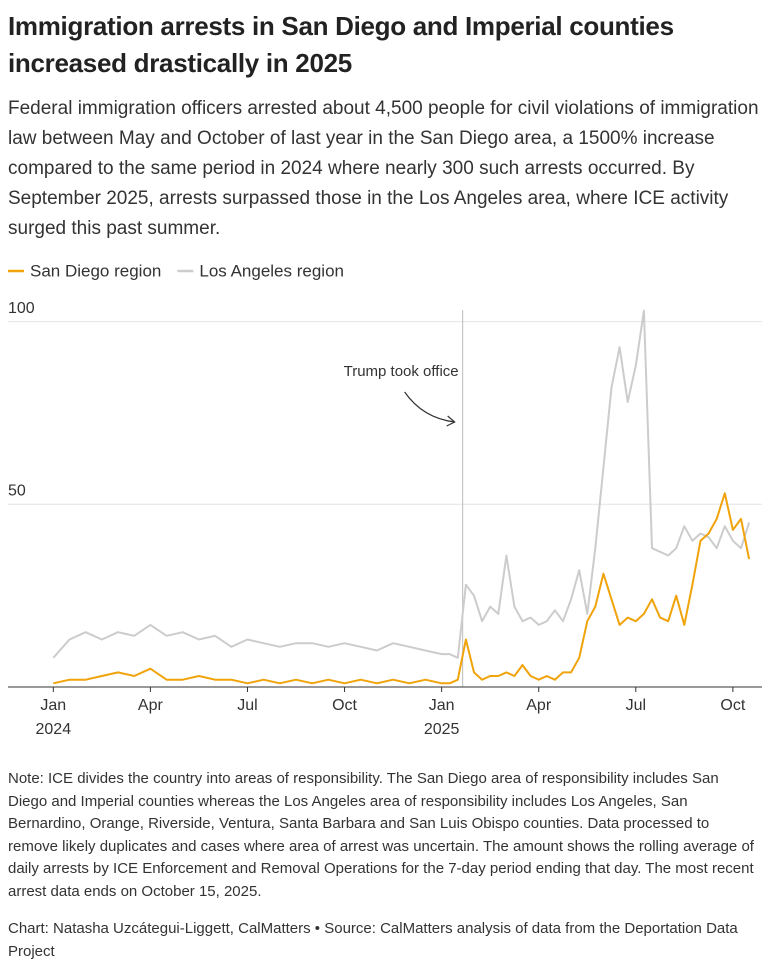 The image size is (768, 972). I want to click on y-tick-label: 50, so click(17, 491).